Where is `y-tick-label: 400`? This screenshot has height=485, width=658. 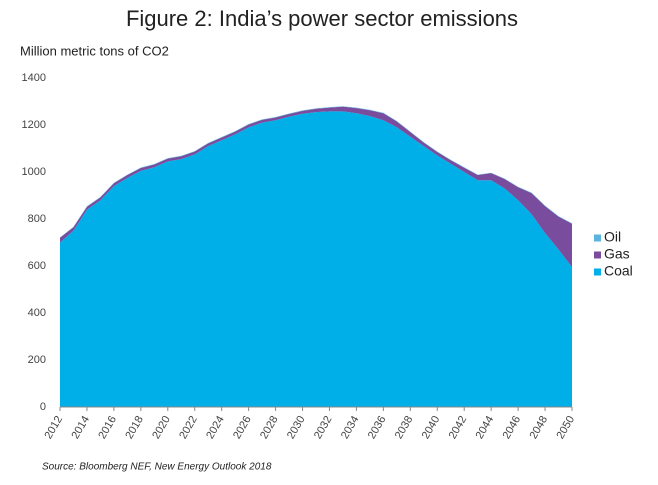 y-tick-label: 400 is located at coordinates (37, 313).